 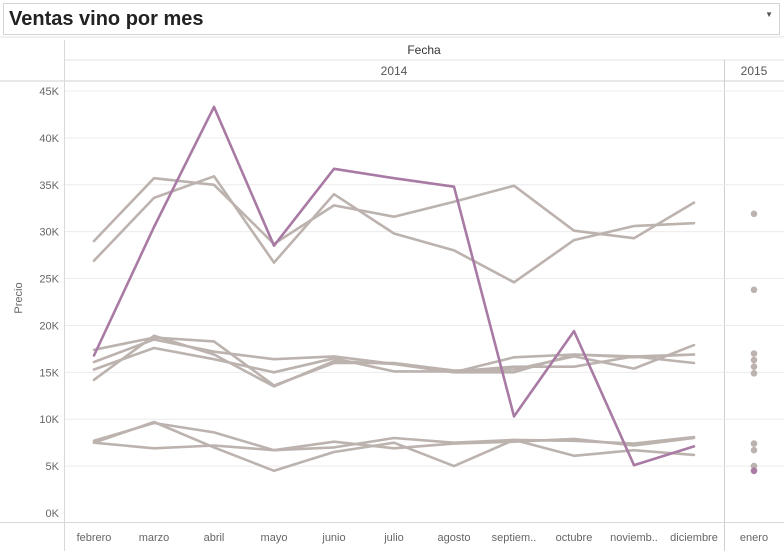 What do you see at coordinates (754, 342) in the screenshot?
I see `enero-2015-points` at bounding box center [754, 342].